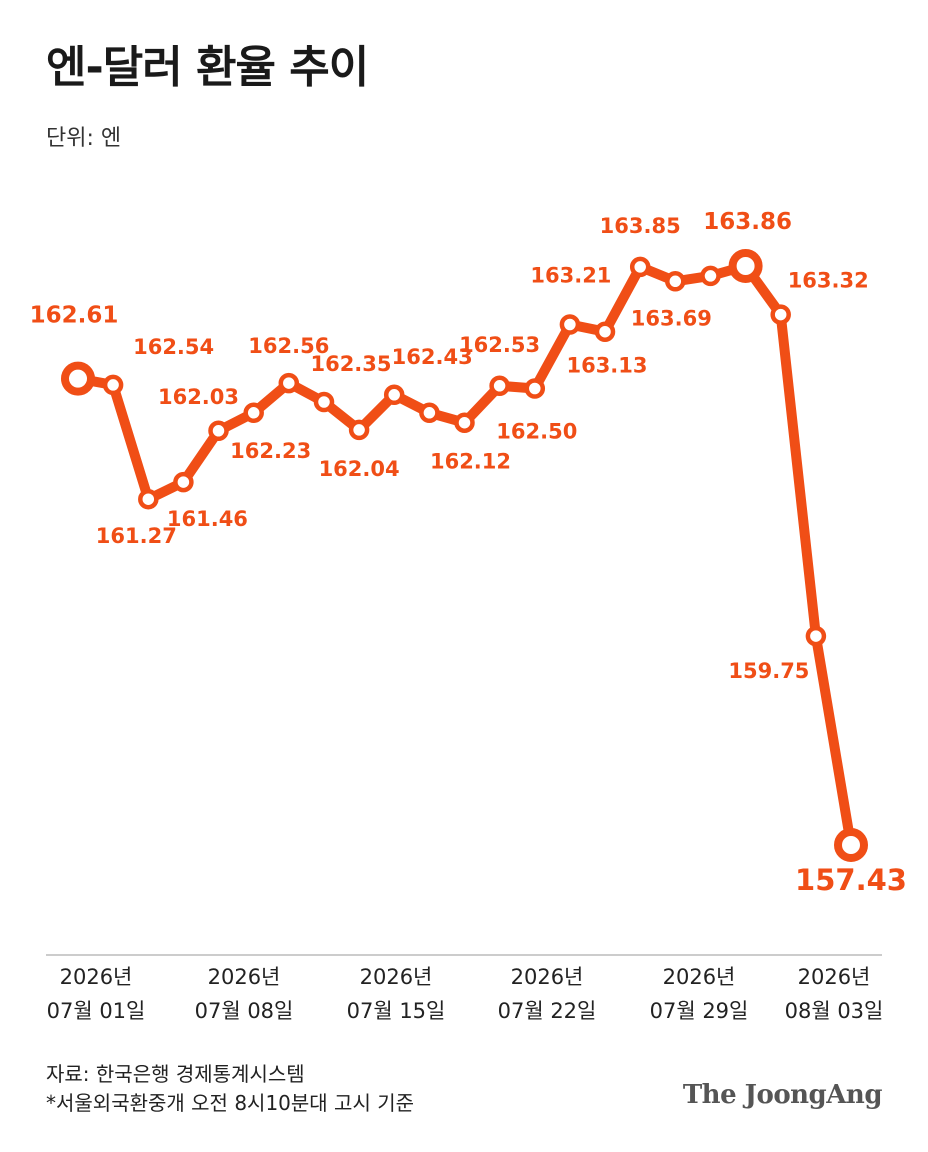  What do you see at coordinates (699, 1011) in the screenshot?
I see `x-tick-label-date: 07월 29일` at bounding box center [699, 1011].